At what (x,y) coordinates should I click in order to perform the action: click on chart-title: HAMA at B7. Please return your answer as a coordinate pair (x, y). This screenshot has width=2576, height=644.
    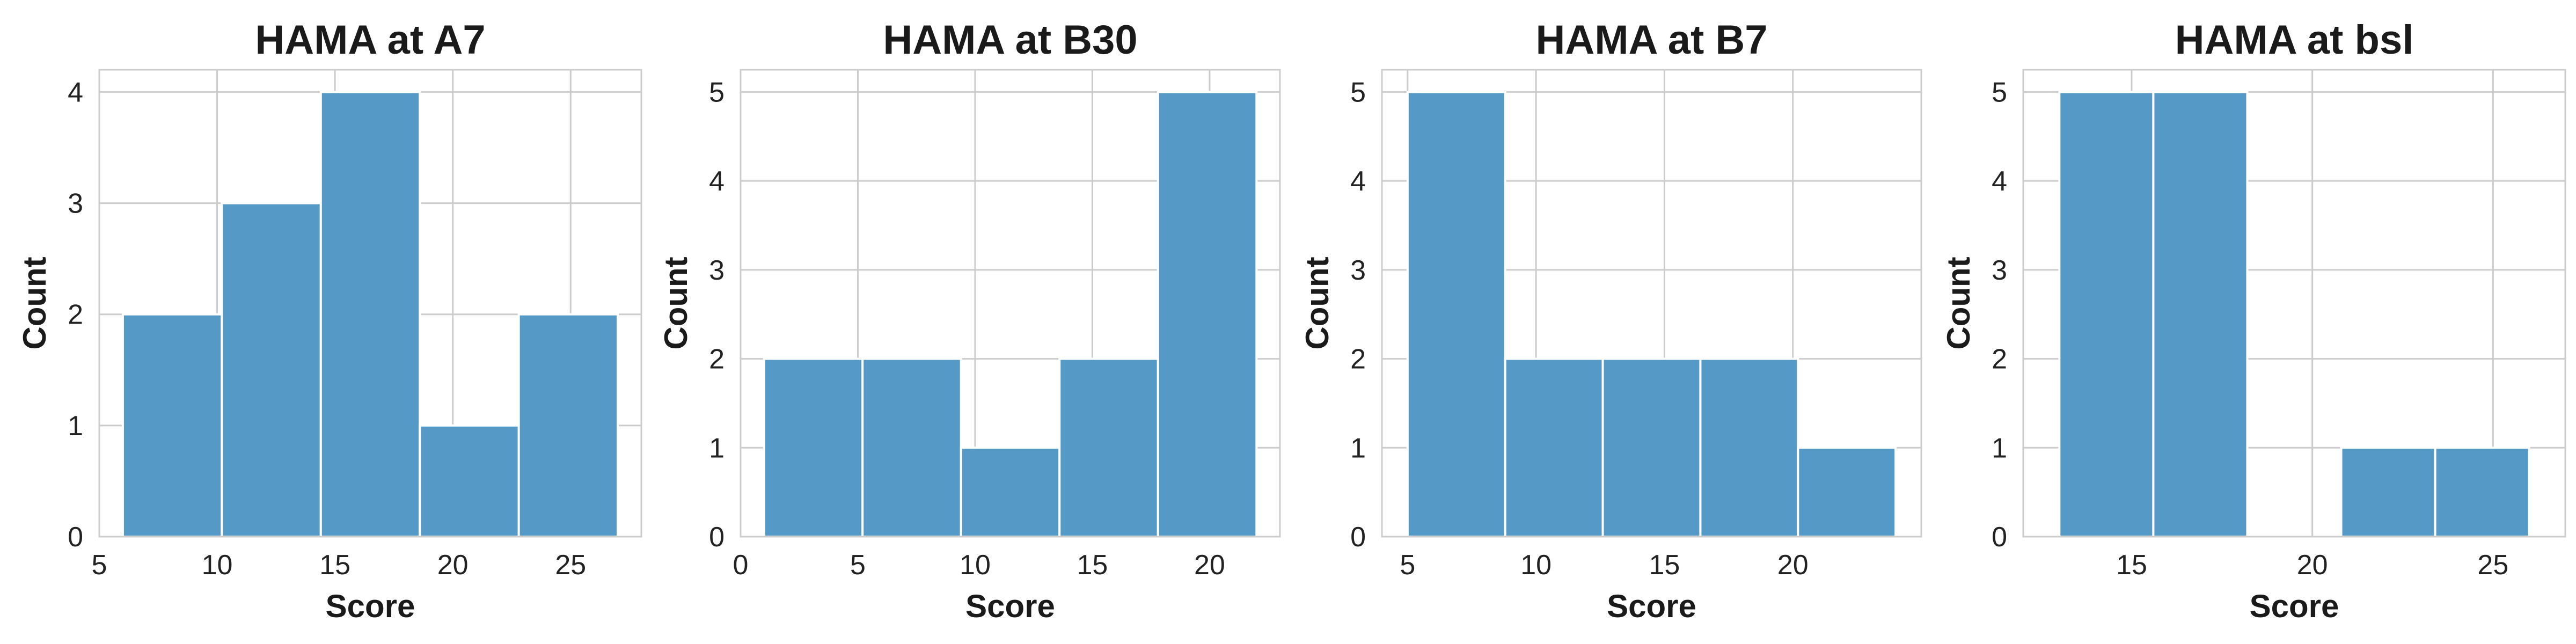
    Looking at the image, I should click on (1651, 40).